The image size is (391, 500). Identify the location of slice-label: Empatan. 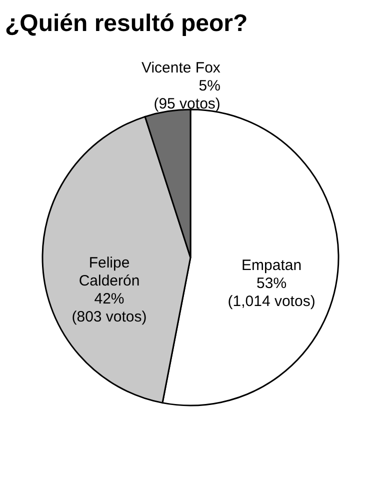
(272, 265).